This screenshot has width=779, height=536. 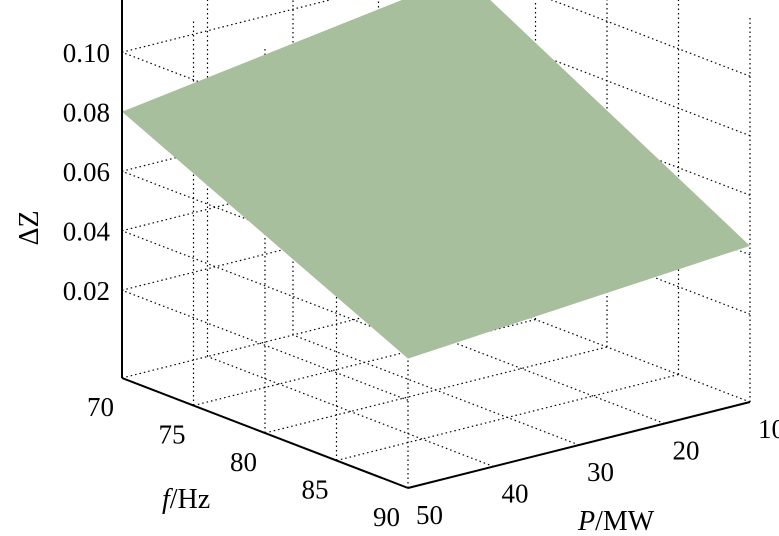 I want to click on z-axis-label: ΔZ, so click(x=29, y=227).